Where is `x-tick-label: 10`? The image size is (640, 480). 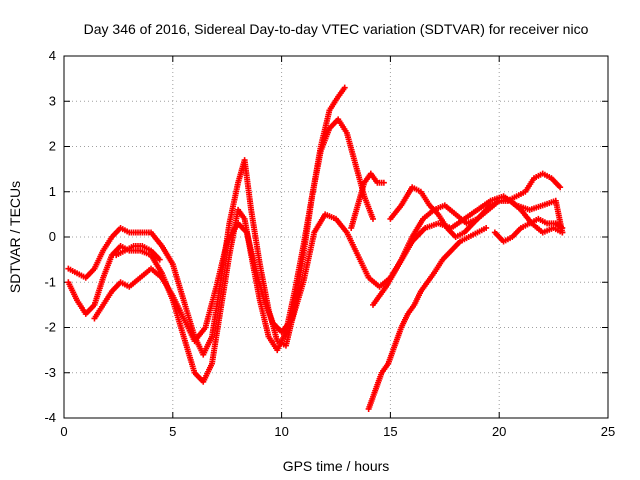
x-tick-label: 10 is located at coordinates (281, 431).